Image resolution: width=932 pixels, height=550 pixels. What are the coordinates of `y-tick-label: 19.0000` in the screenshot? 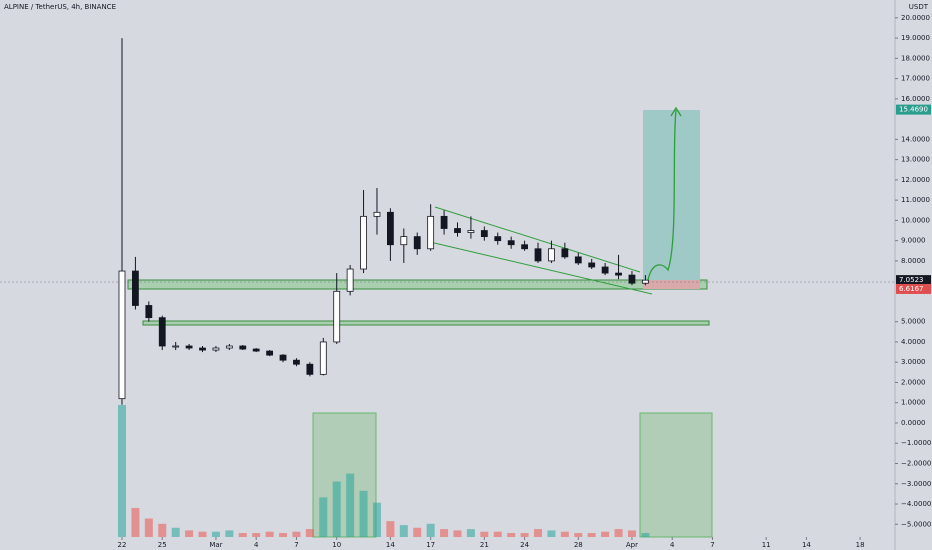 It's located at (915, 38).